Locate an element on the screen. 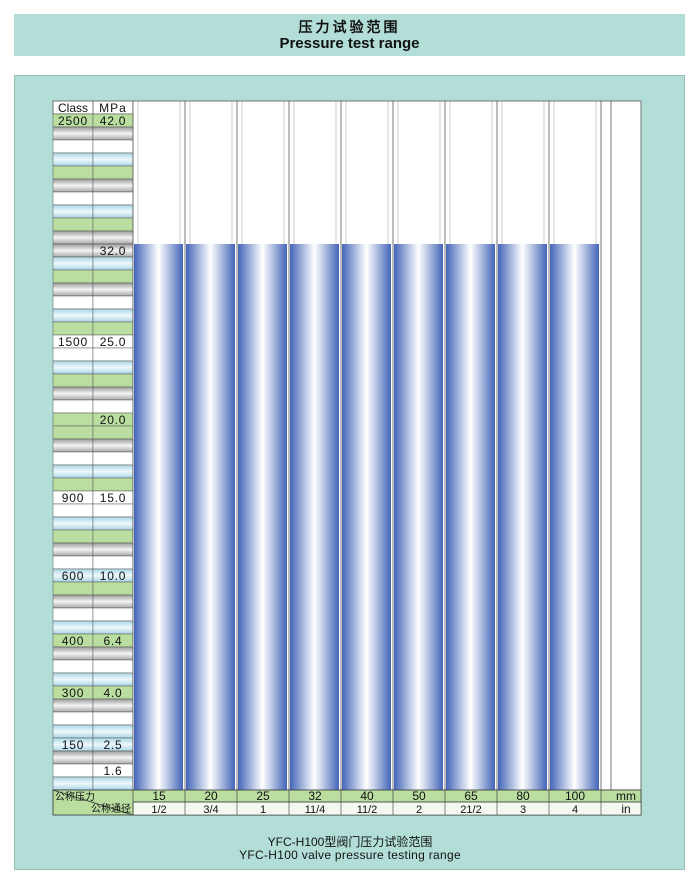  tick-mm-80: 80 is located at coordinates (523, 796).